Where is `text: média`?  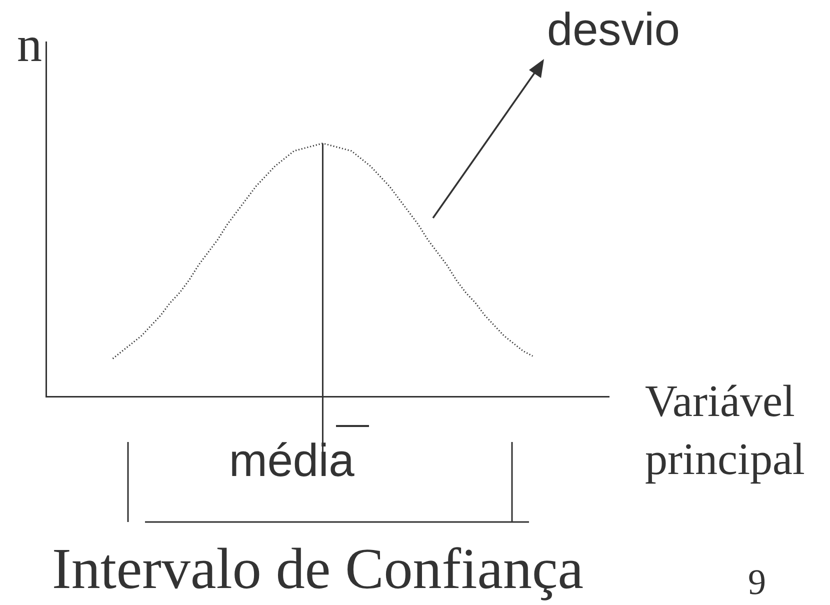 text: média is located at coordinates (291, 460).